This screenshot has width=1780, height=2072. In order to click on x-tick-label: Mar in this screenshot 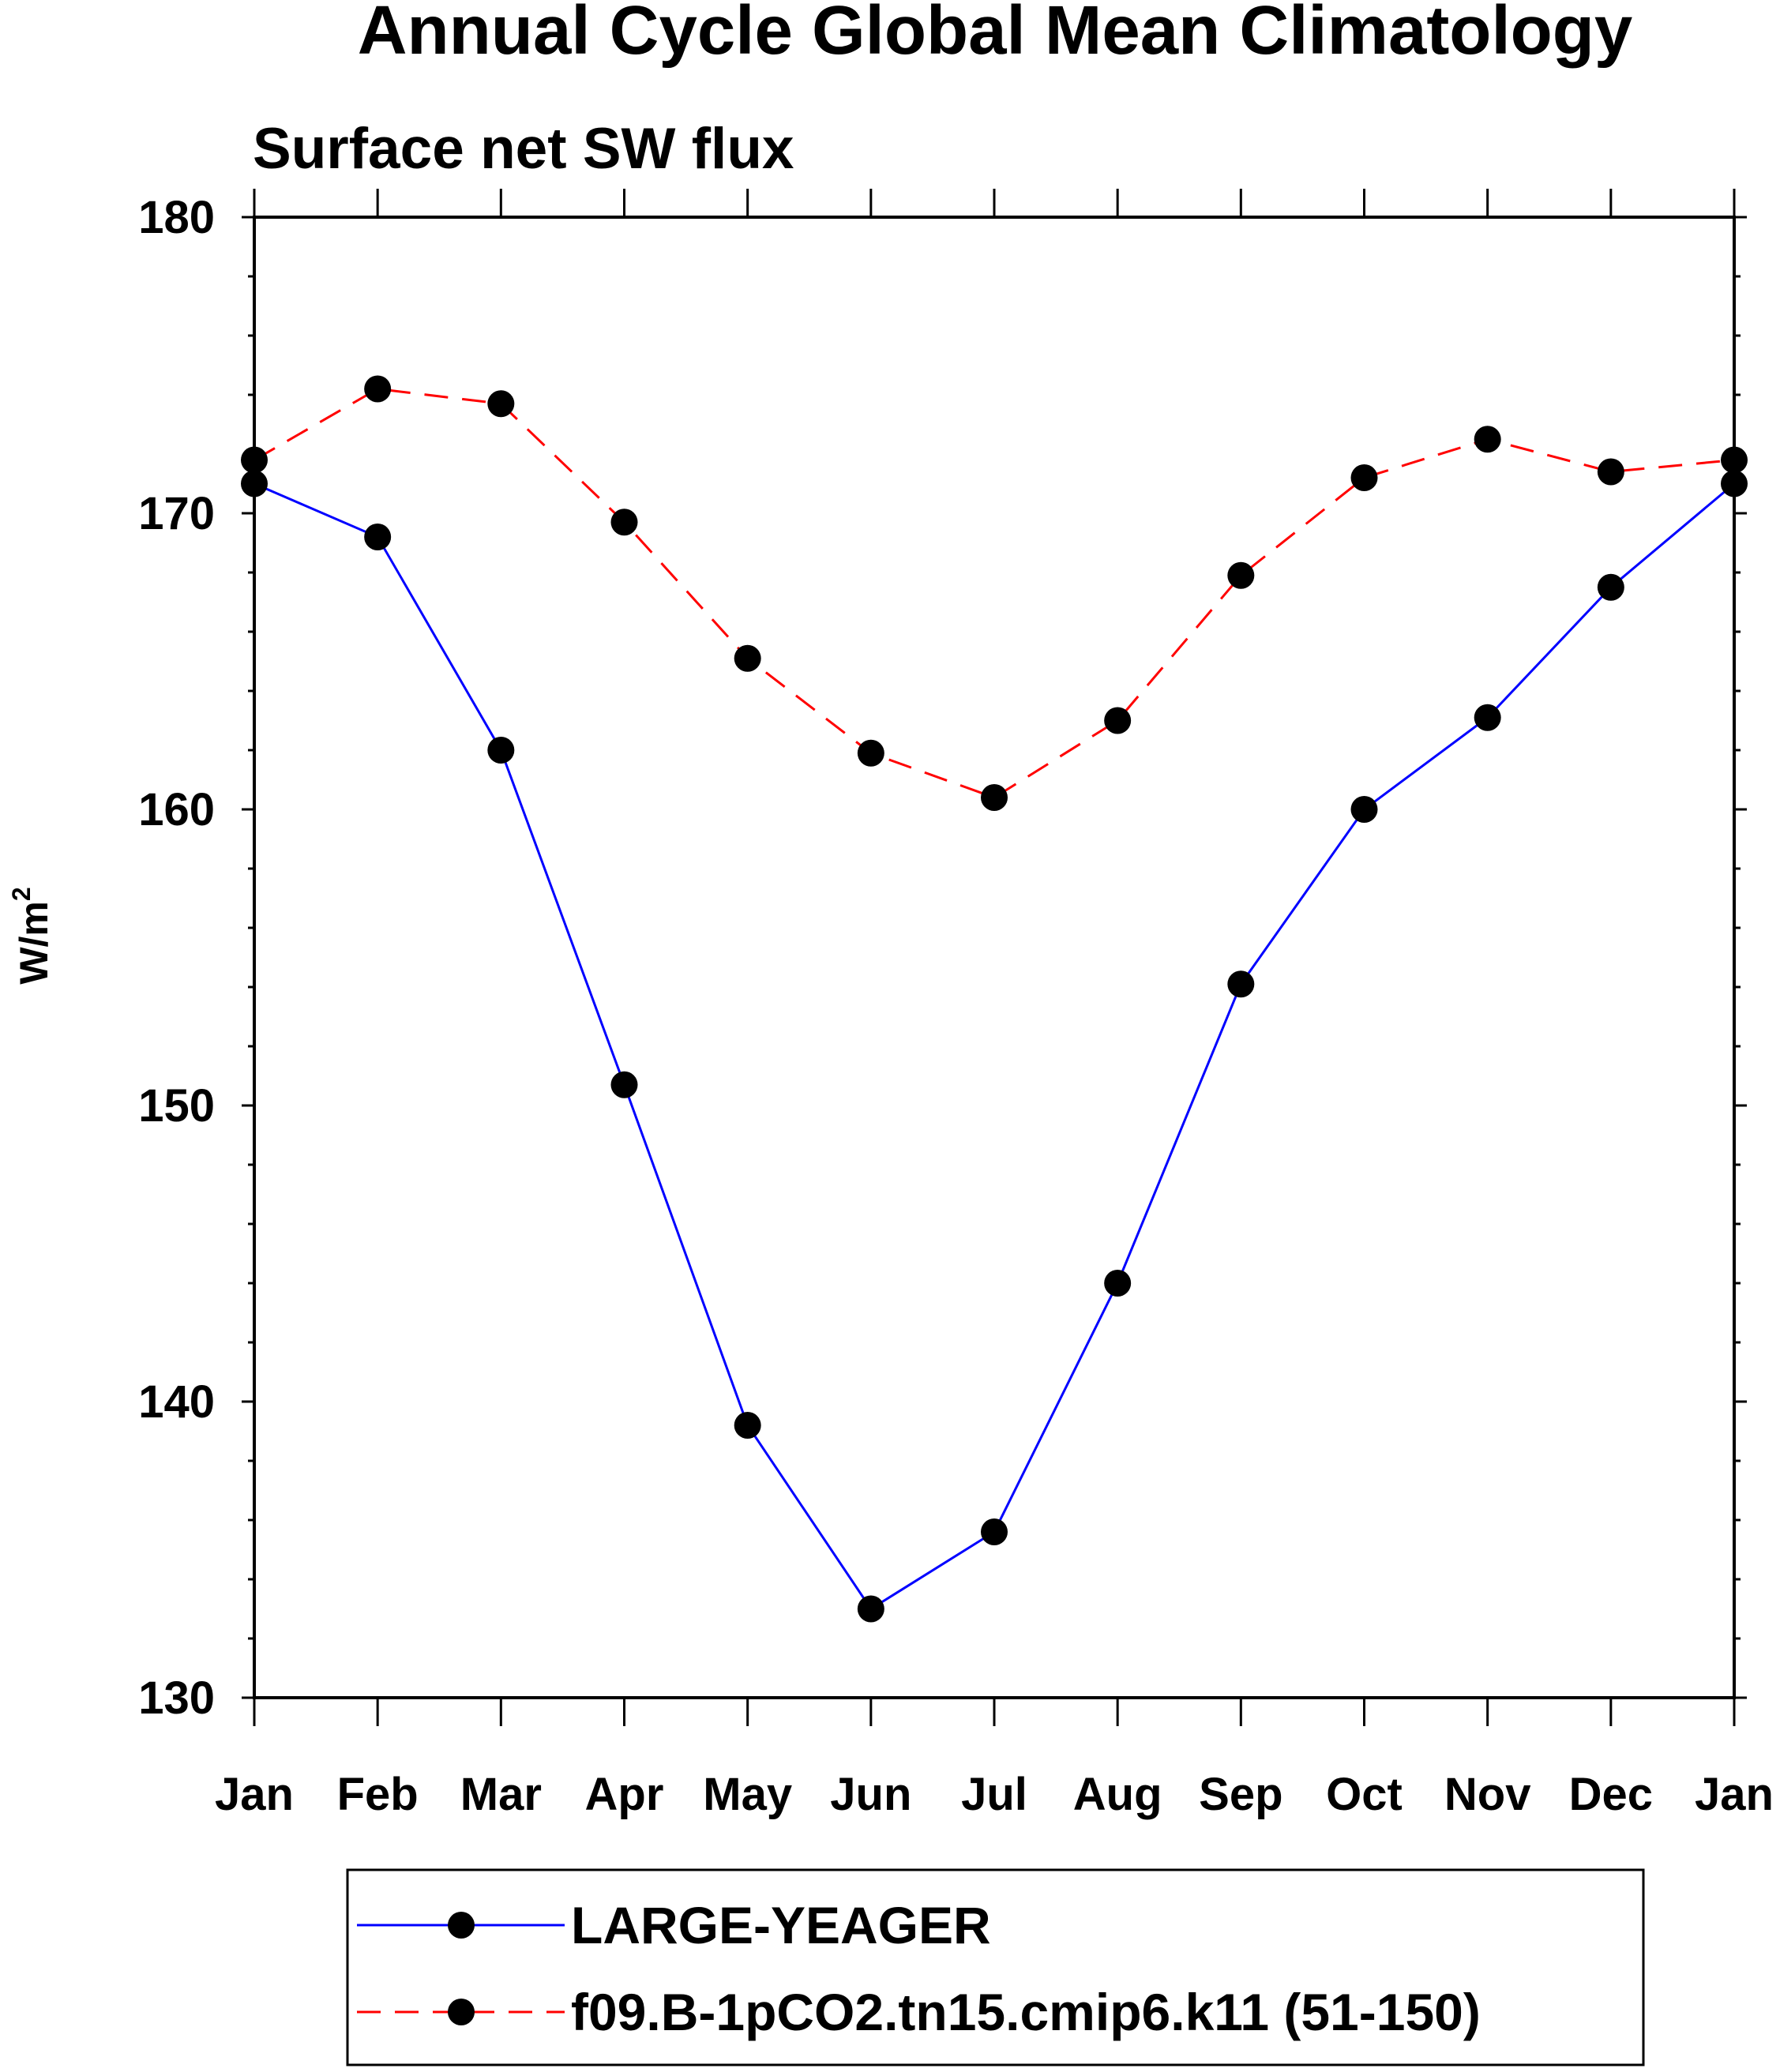, I will do `click(501, 1794)`.